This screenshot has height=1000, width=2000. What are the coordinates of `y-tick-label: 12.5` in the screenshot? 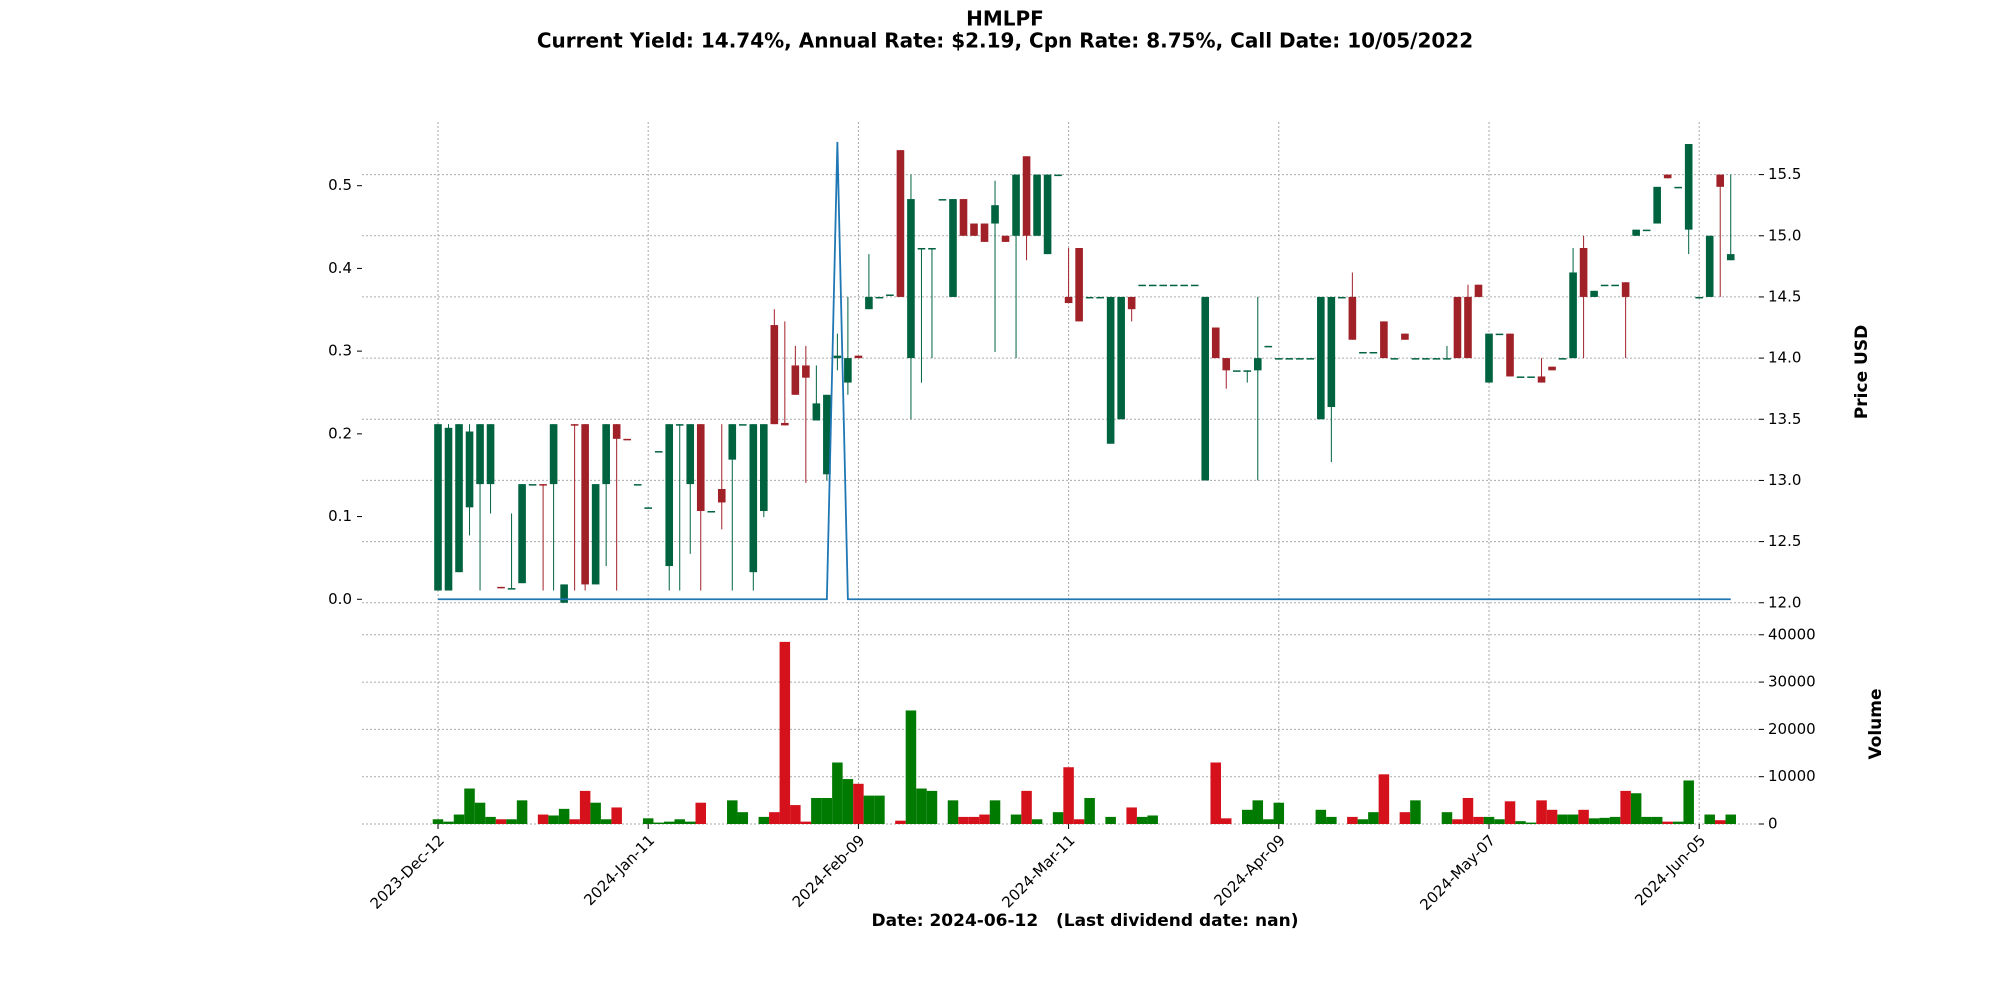 It's located at (1784, 541).